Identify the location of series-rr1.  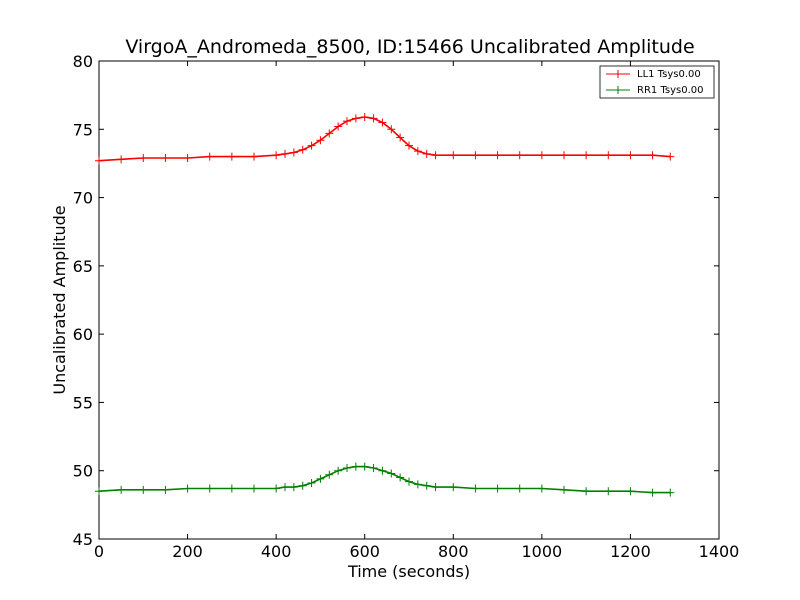
(385, 479).